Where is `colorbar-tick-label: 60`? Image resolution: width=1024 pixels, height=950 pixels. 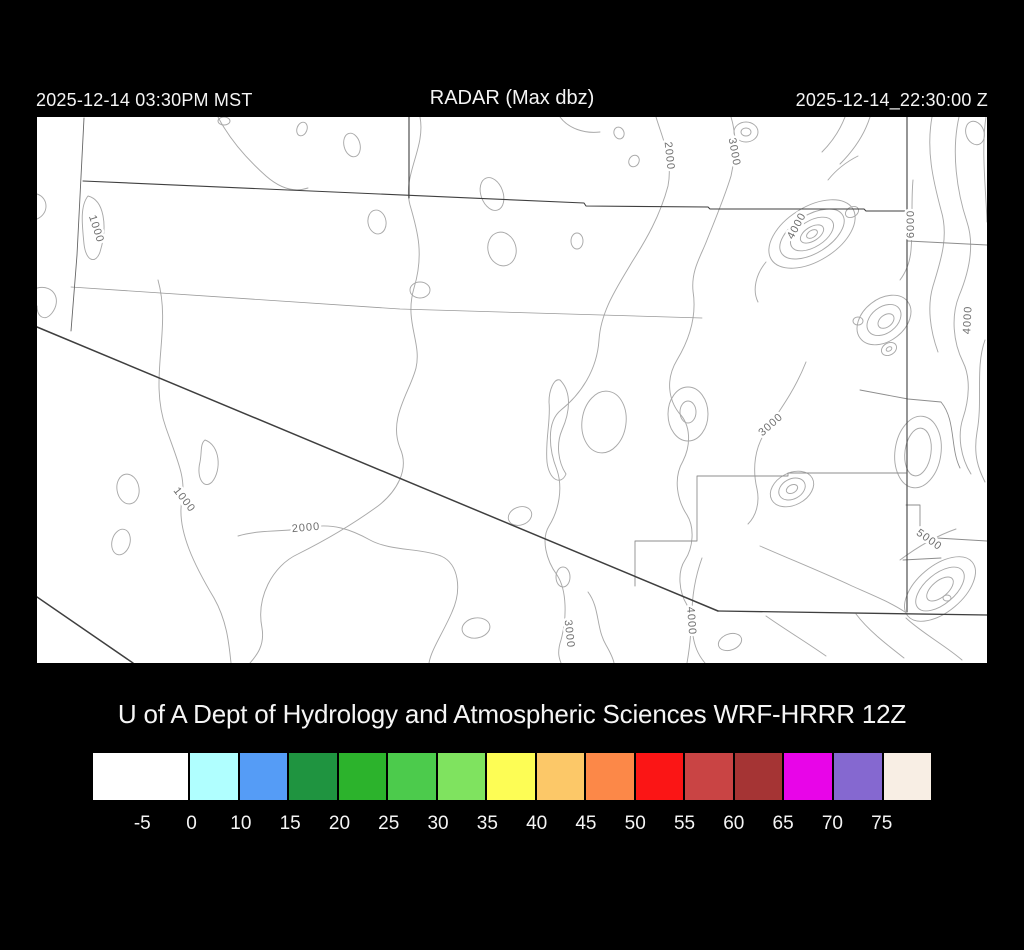 colorbar-tick-label: 60 is located at coordinates (734, 823).